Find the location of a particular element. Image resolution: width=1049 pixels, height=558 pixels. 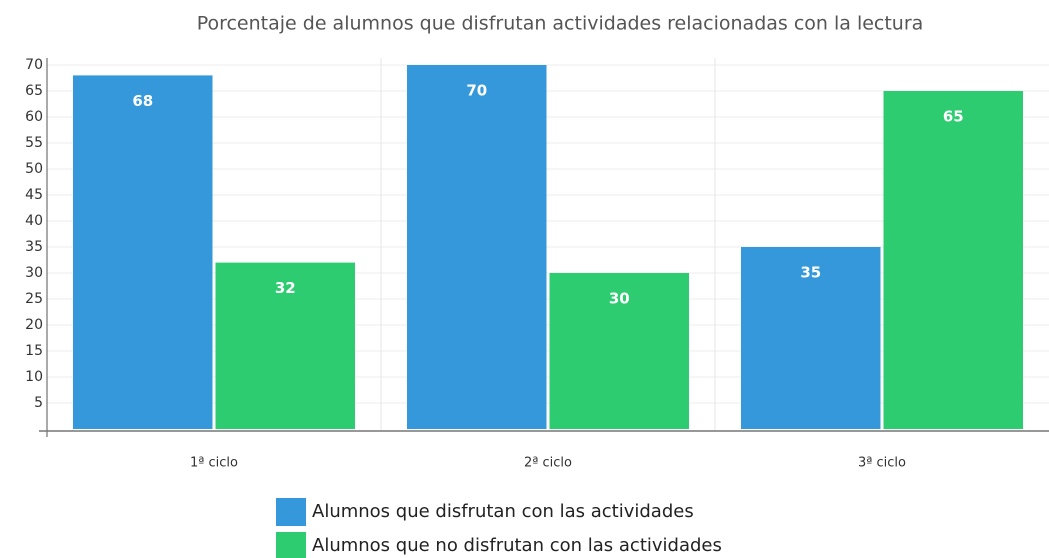

y-tick-label: 40 is located at coordinates (34, 221).